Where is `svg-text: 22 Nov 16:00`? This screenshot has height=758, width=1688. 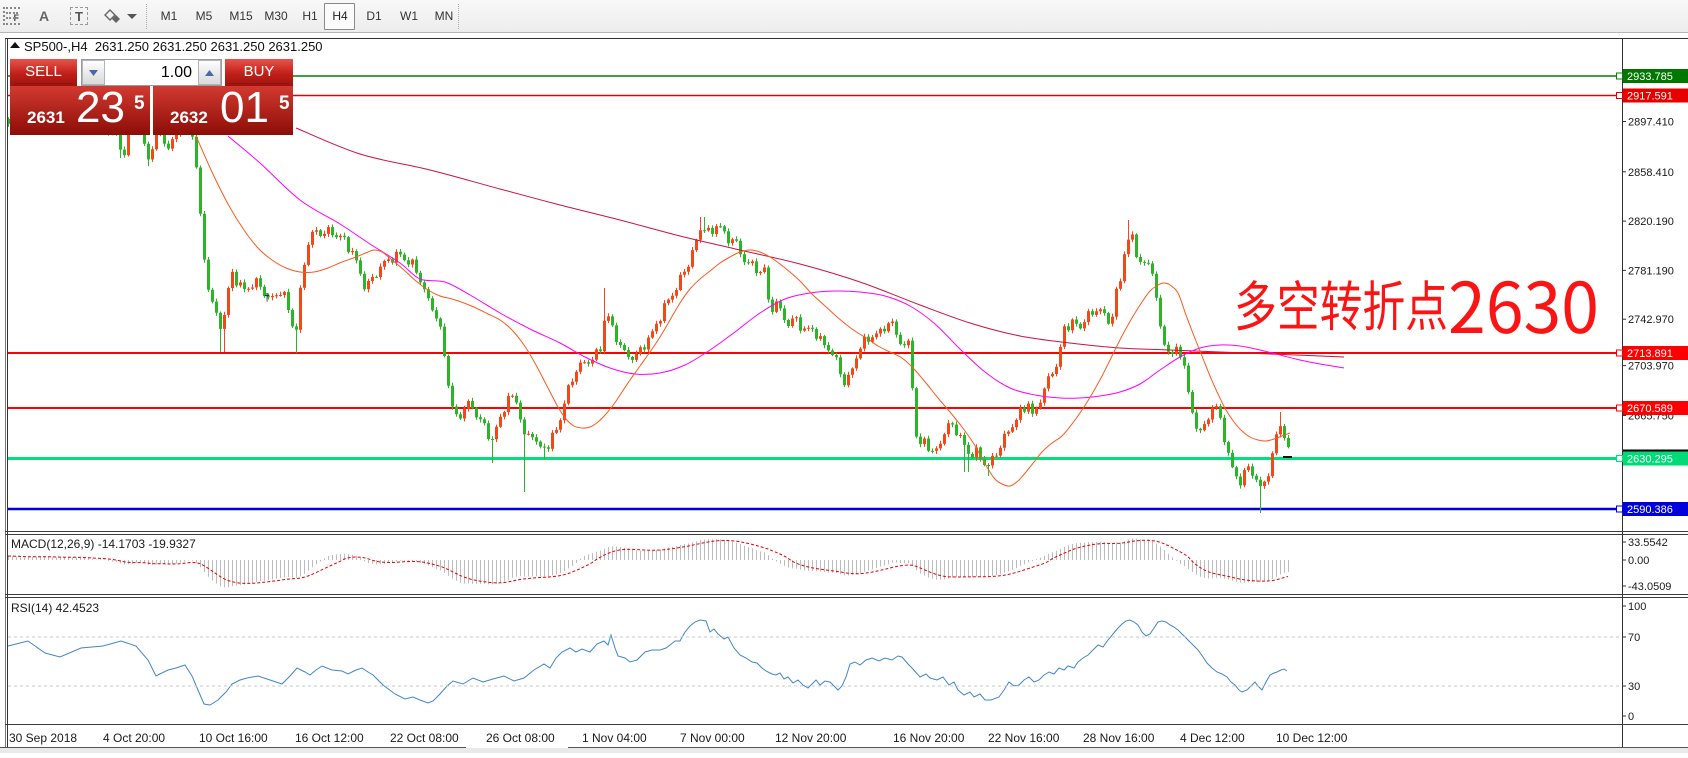 svg-text: 22 Nov 16:00 is located at coordinates (1024, 738).